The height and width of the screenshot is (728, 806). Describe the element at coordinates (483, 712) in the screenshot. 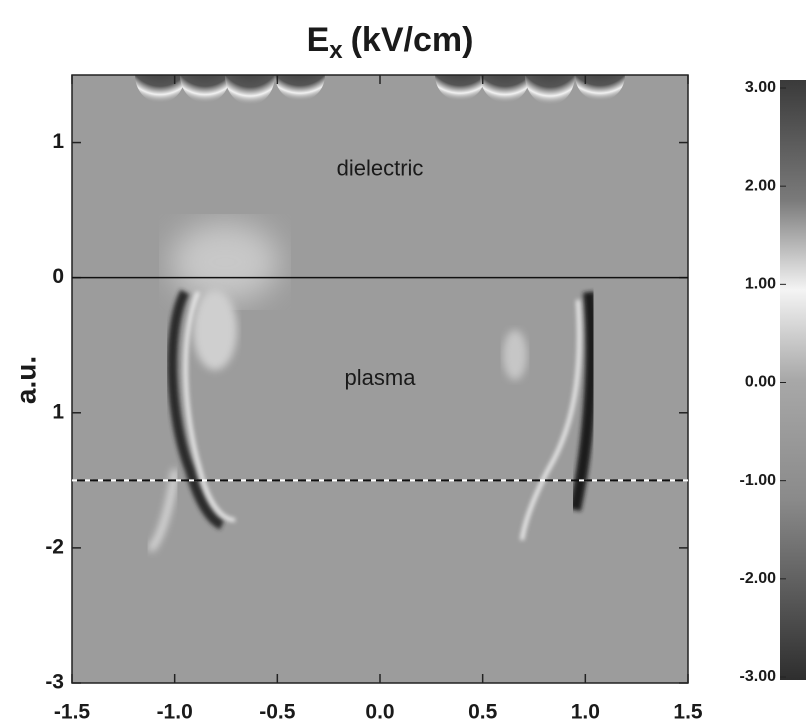

I see `x-tick-label: 0.5` at that location.